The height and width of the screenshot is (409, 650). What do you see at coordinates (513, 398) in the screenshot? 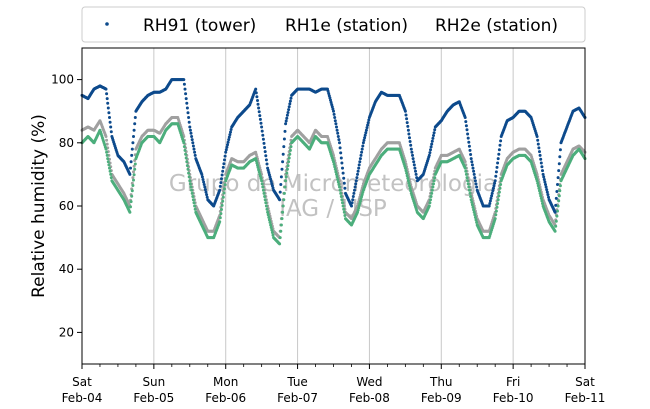
I see `x-tick-label-date: Feb-10` at bounding box center [513, 398].